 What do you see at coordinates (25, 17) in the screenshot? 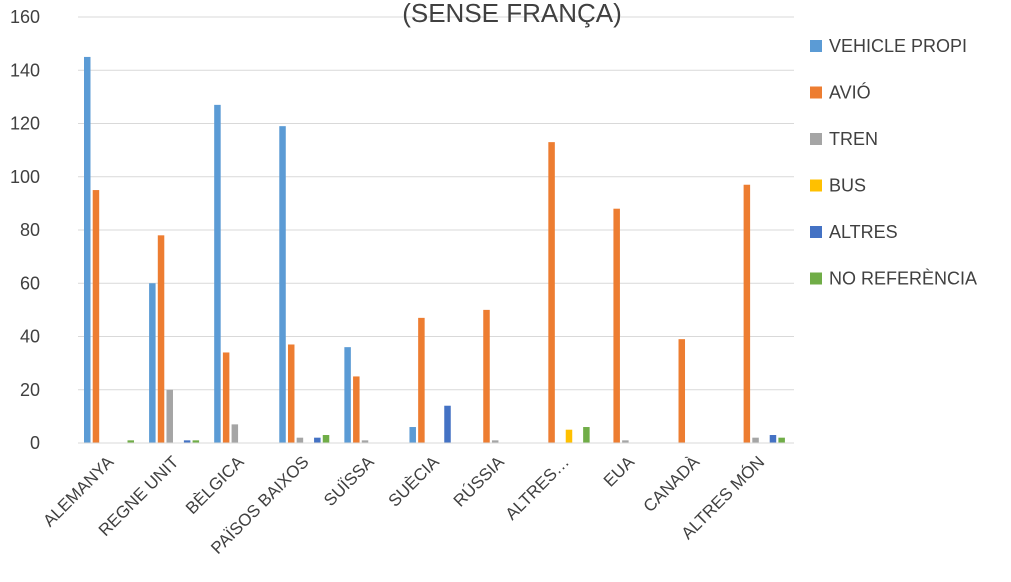
I see `y-tick-label: 160` at bounding box center [25, 17].